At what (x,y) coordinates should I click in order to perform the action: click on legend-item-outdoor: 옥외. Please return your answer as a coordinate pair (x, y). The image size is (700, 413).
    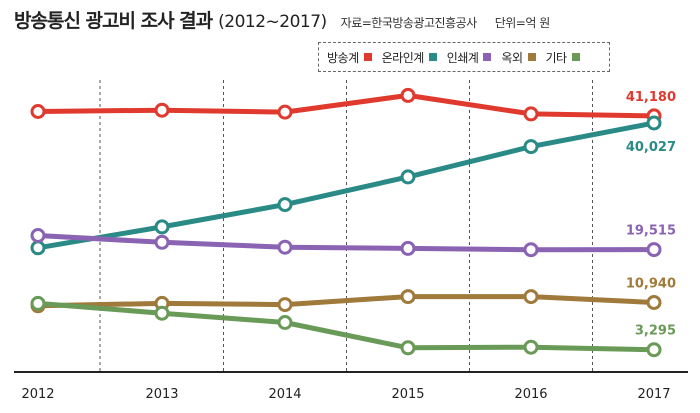
    Looking at the image, I should click on (518, 57).